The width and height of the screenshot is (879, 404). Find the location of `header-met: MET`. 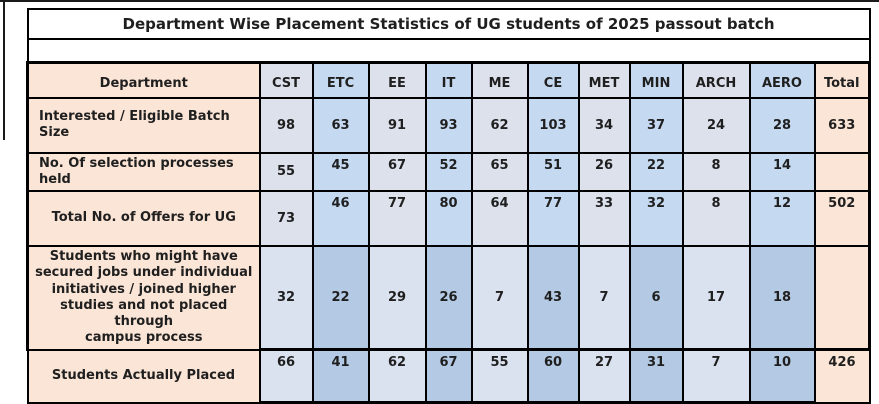

header-met: MET is located at coordinates (604, 80).